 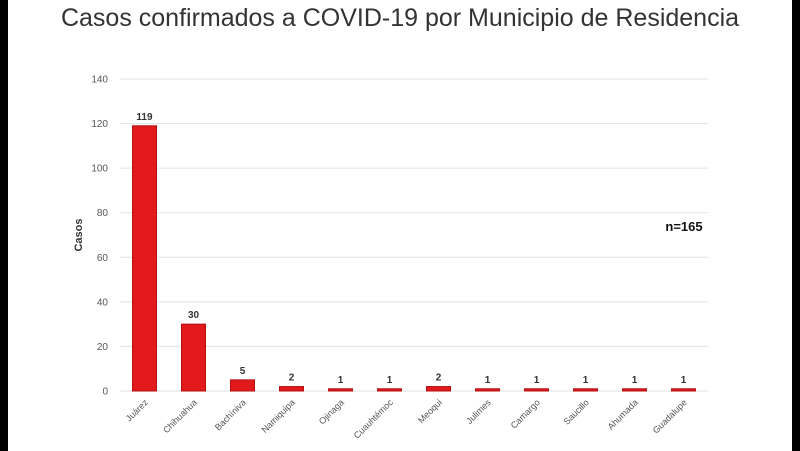 What do you see at coordinates (103, 302) in the screenshot?
I see `y-tick-label: 40` at bounding box center [103, 302].